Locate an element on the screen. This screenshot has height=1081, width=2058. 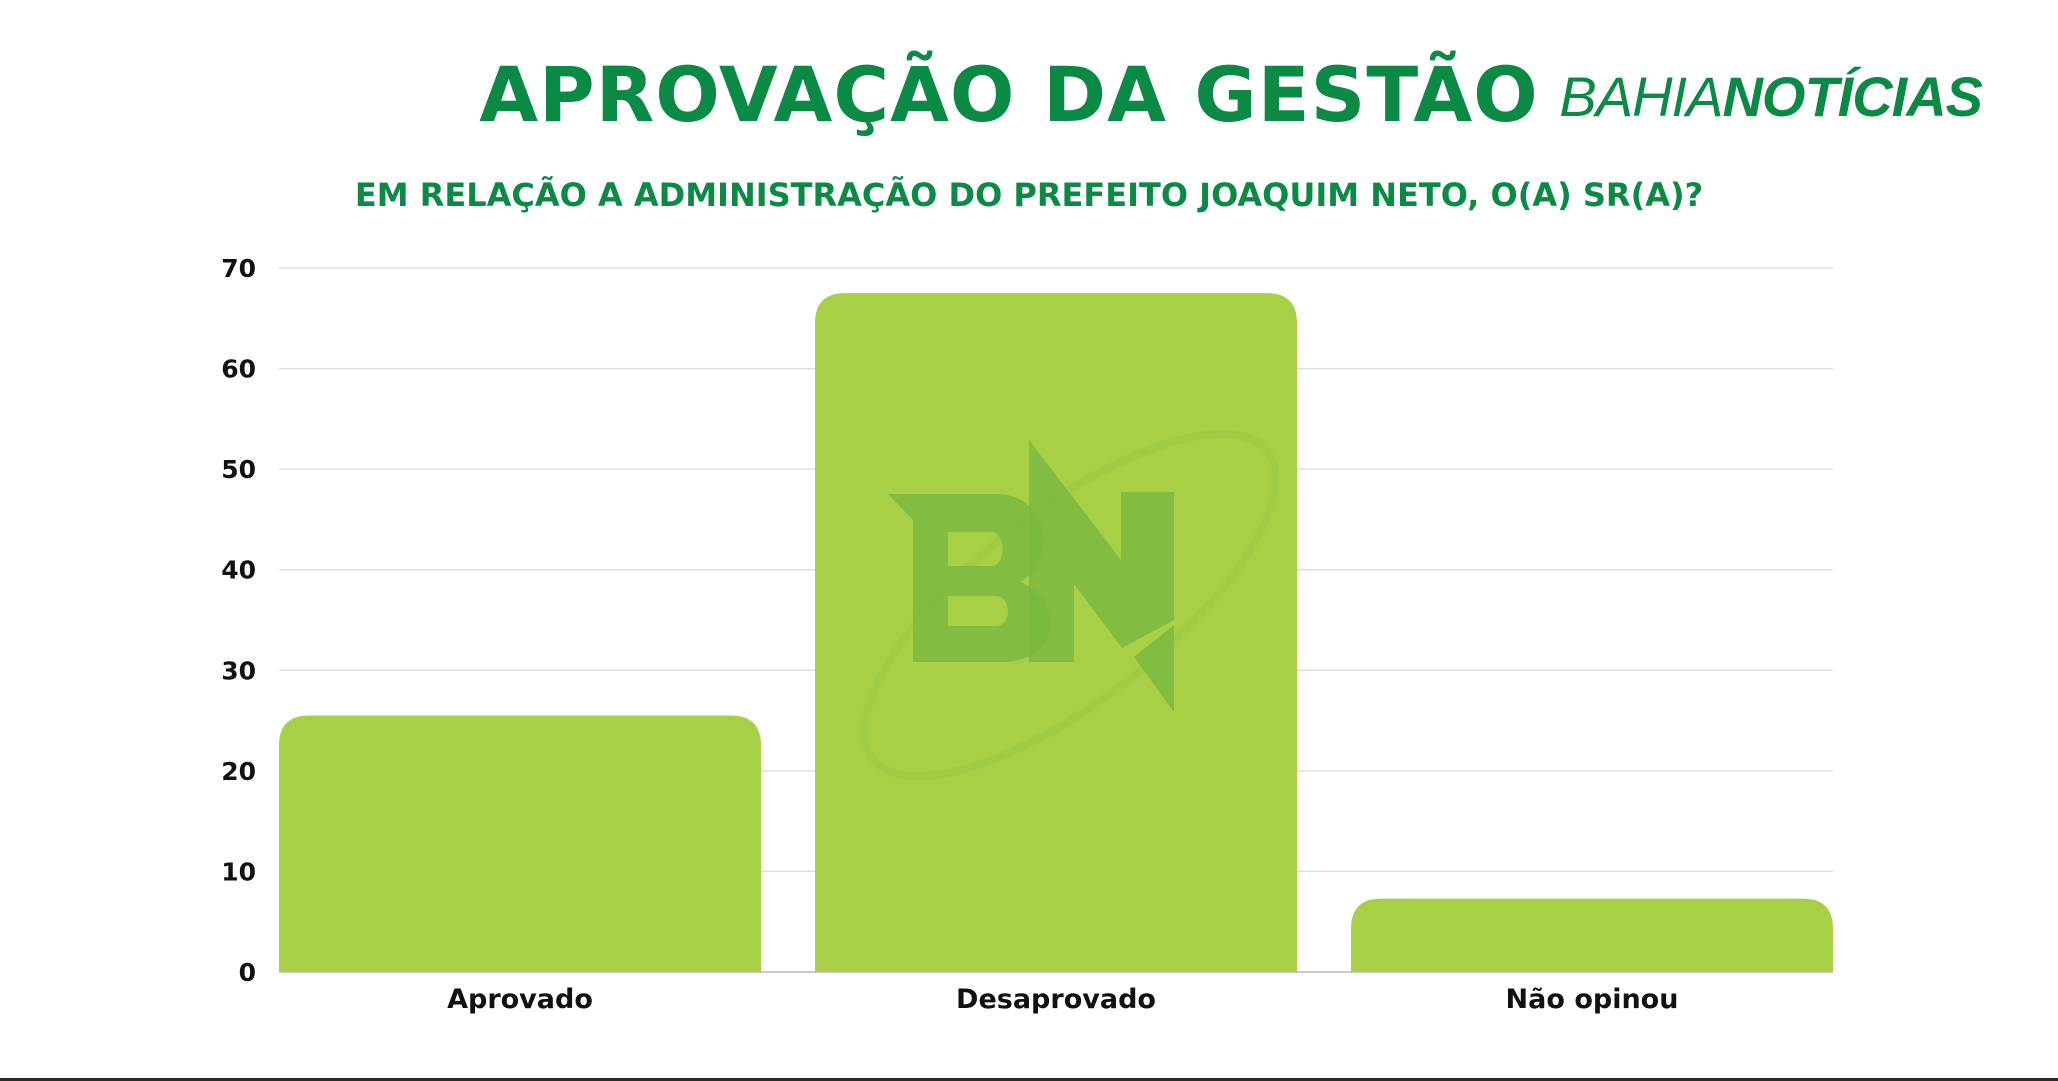
brand-logo-light: BAHIA is located at coordinates (1641, 96).